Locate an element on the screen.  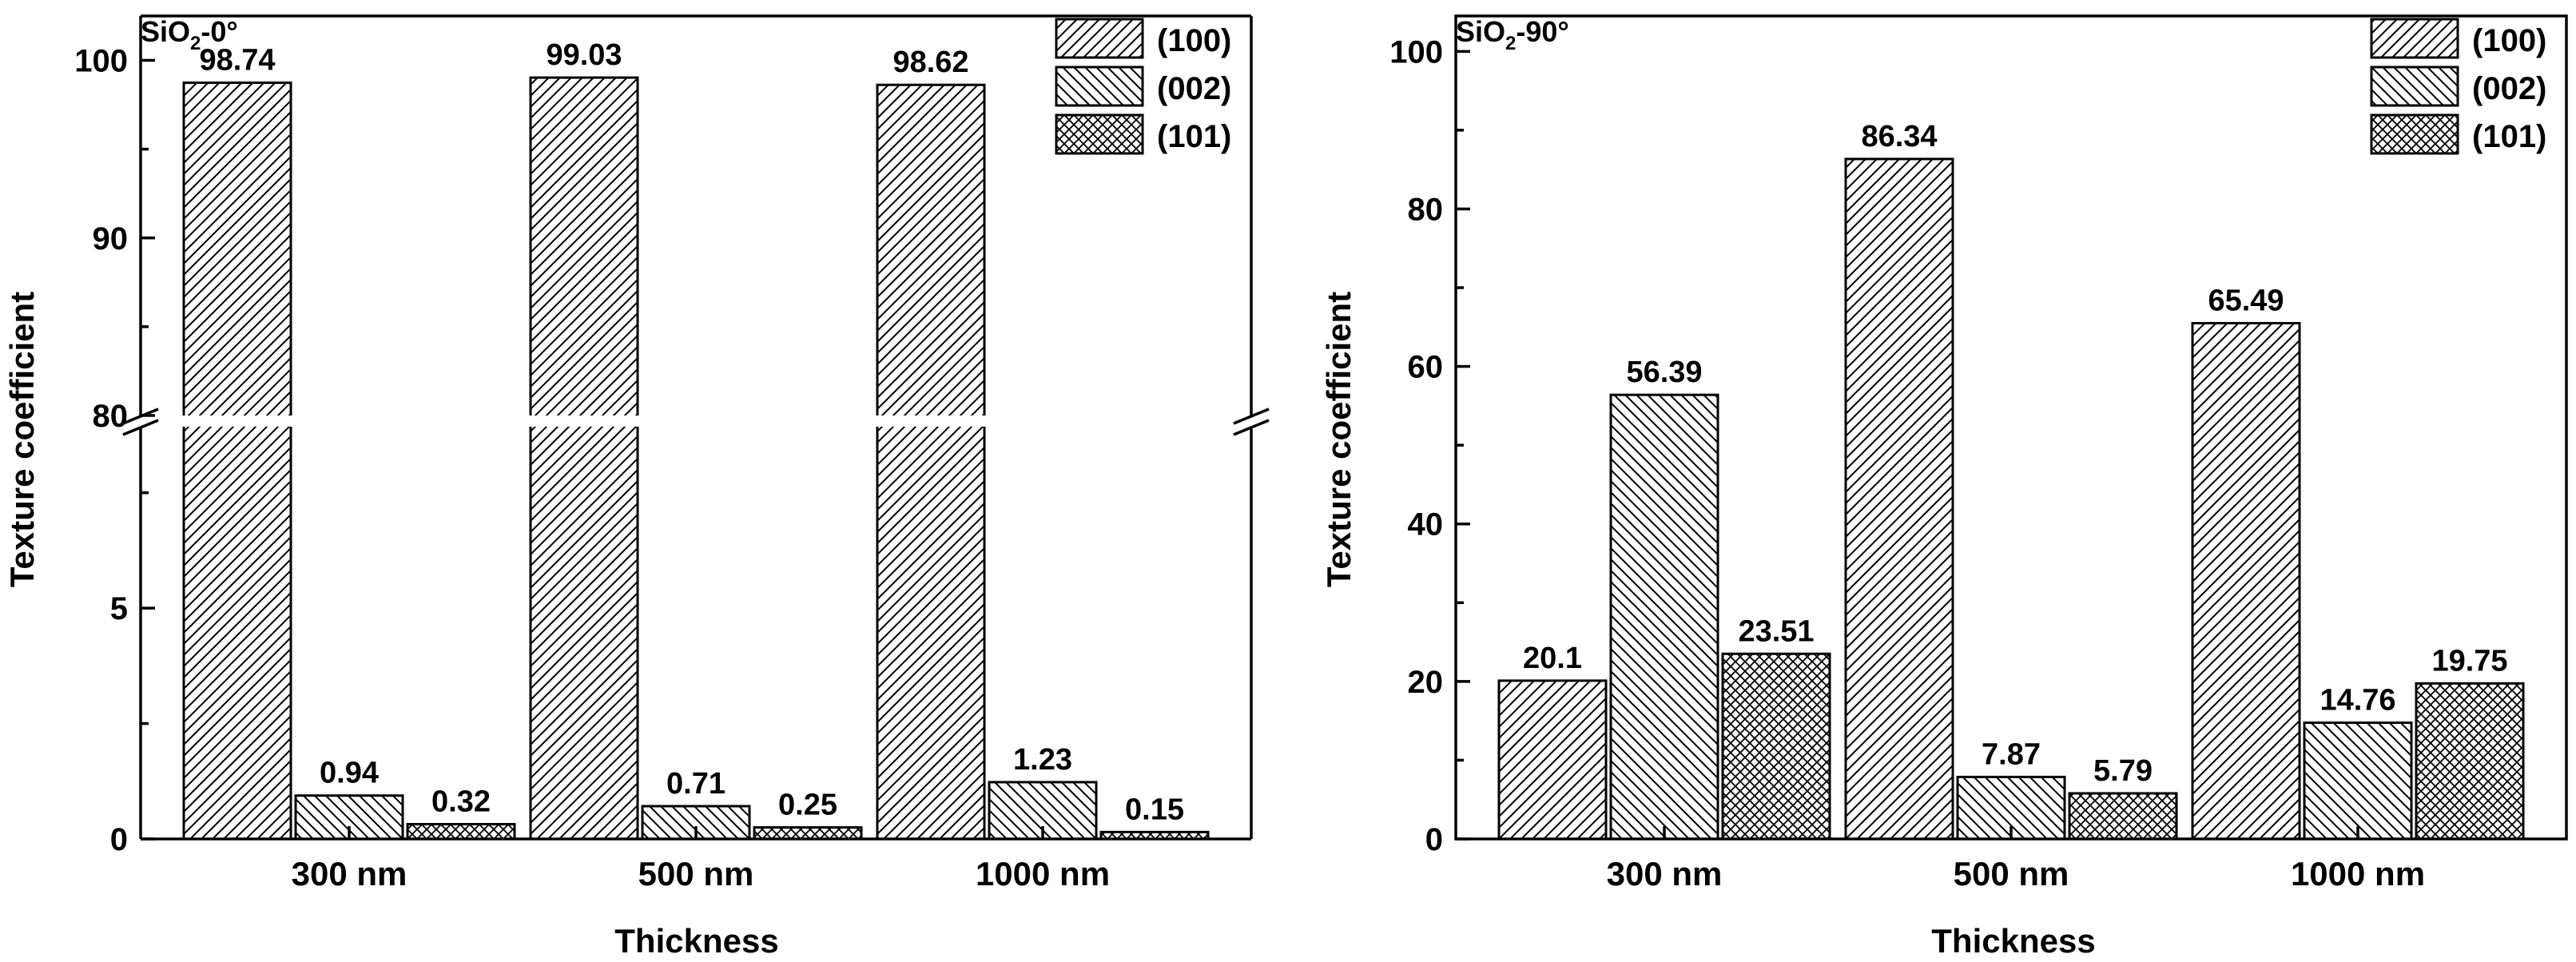
left-legend-label: (100) is located at coordinates (1194, 40).